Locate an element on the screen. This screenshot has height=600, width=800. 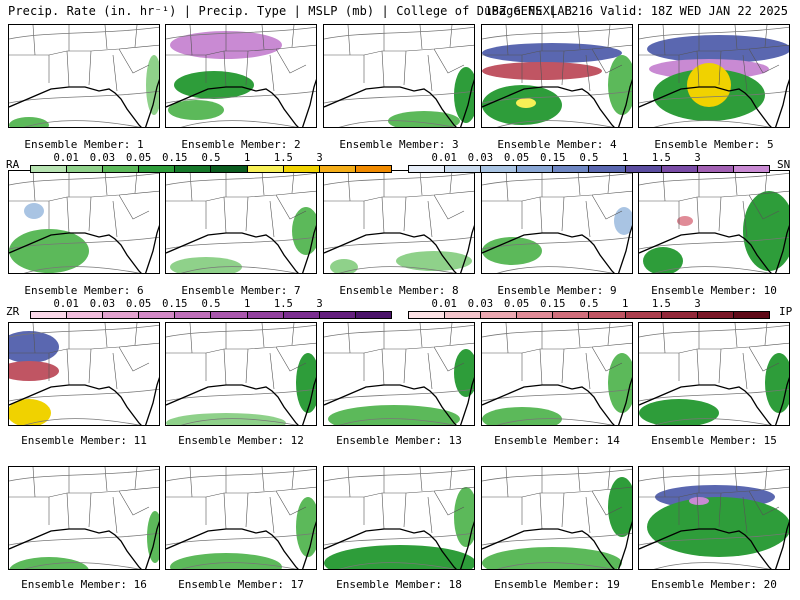
member-label: Ensemble Member: 10 is located at coordinates (714, 290).